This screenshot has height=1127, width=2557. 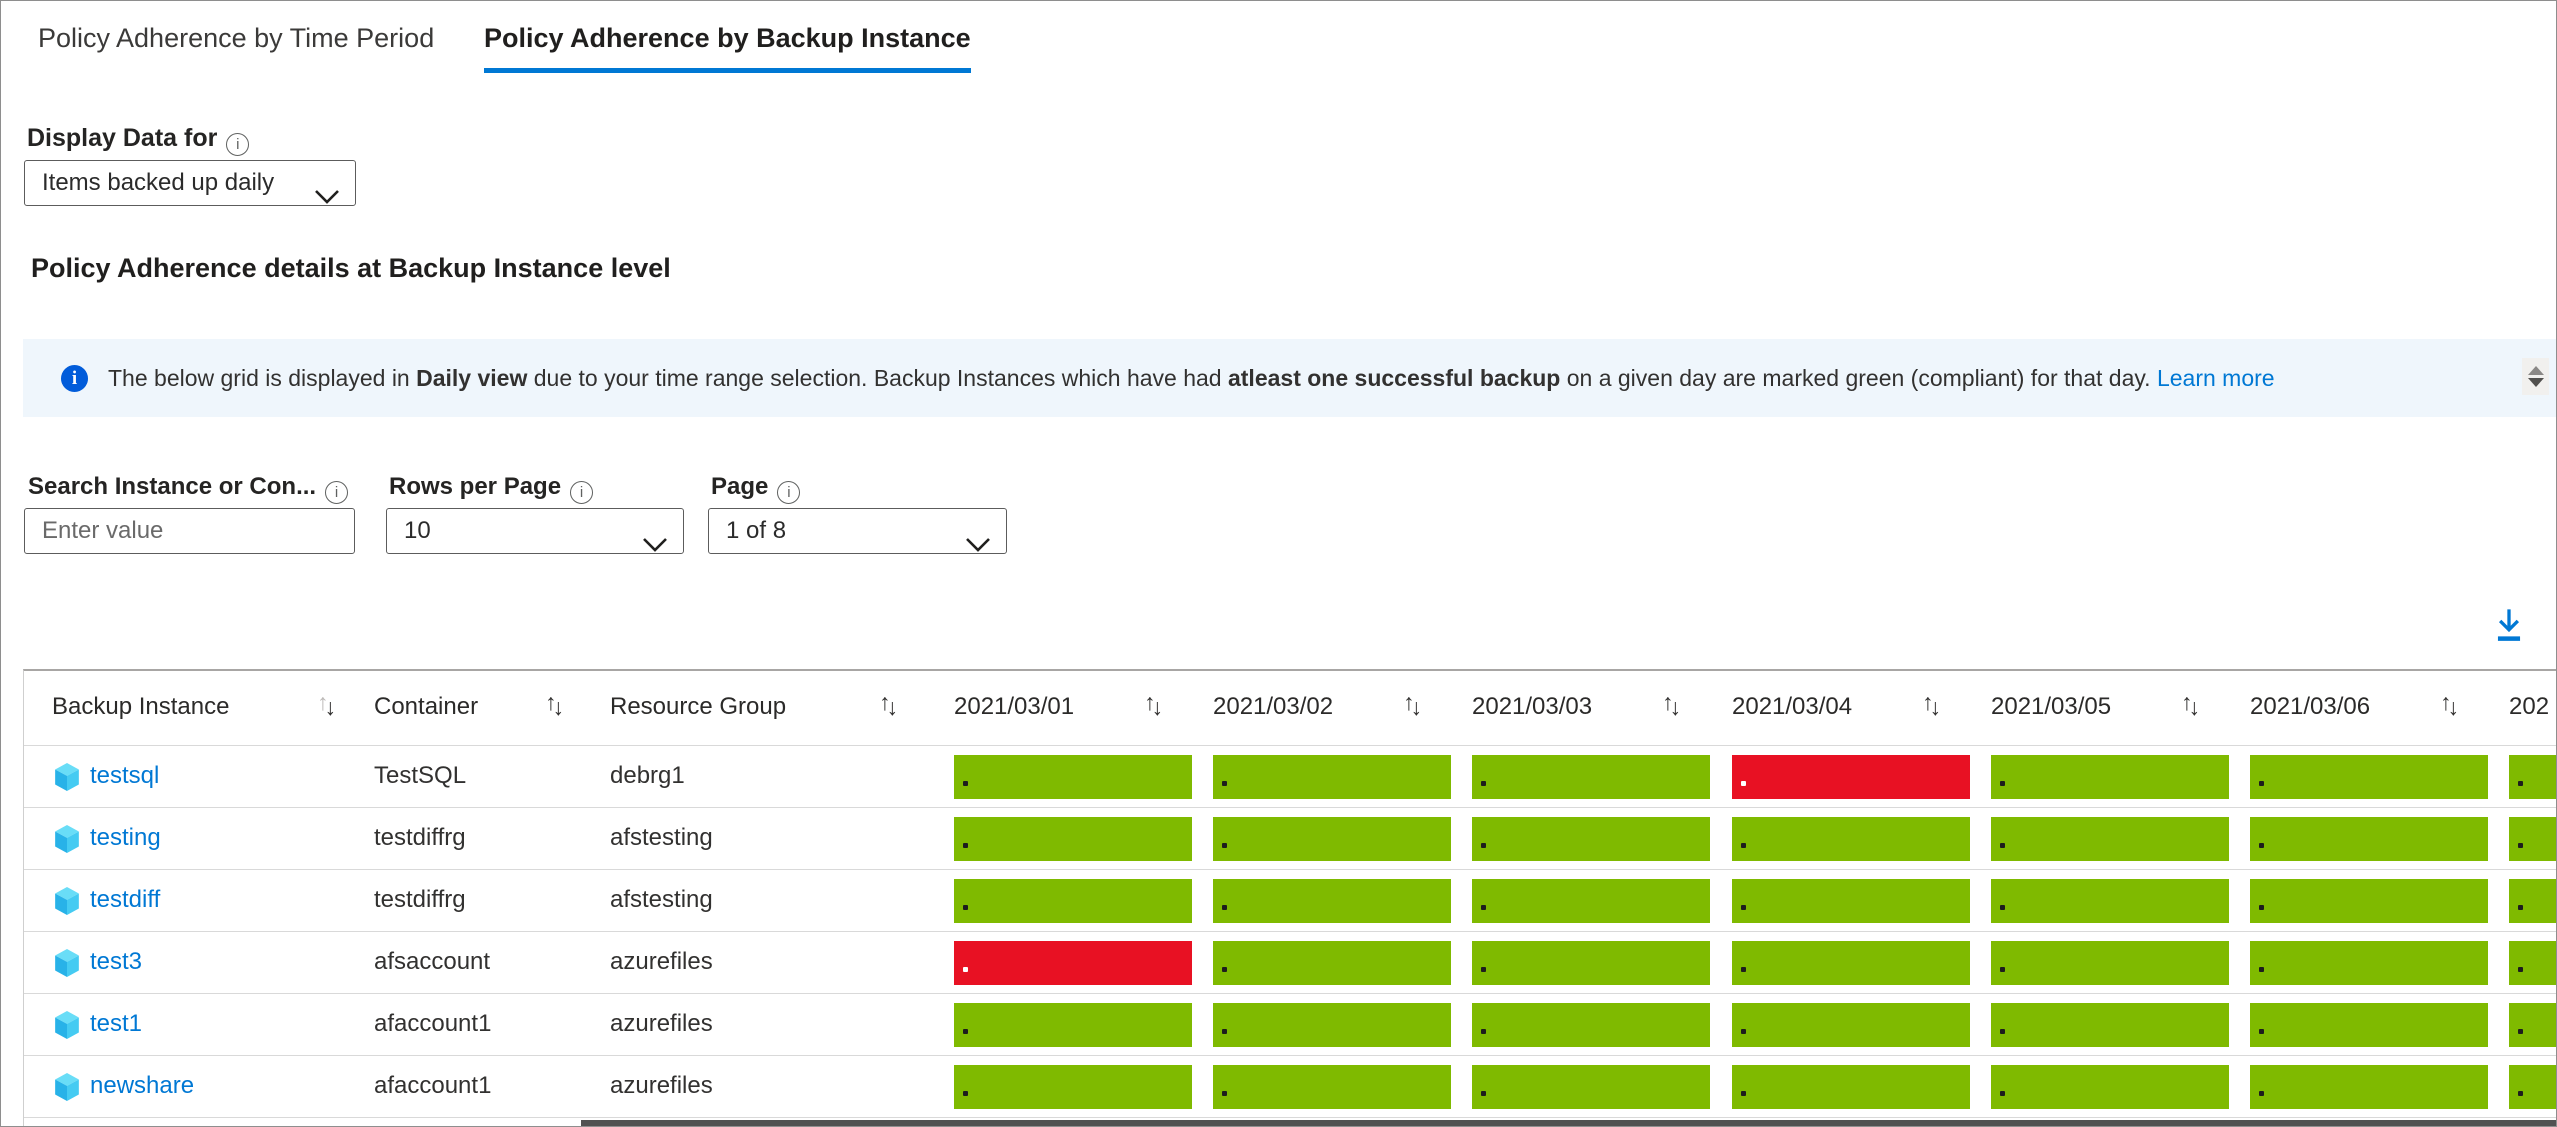 What do you see at coordinates (420, 775) in the screenshot?
I see `container-cell: TestSQL` at bounding box center [420, 775].